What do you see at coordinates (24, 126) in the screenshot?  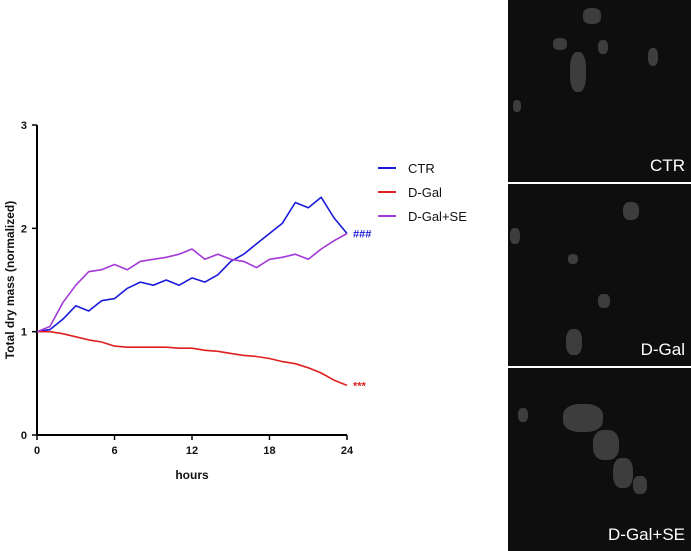 I see `y-tick-label: 3` at bounding box center [24, 126].